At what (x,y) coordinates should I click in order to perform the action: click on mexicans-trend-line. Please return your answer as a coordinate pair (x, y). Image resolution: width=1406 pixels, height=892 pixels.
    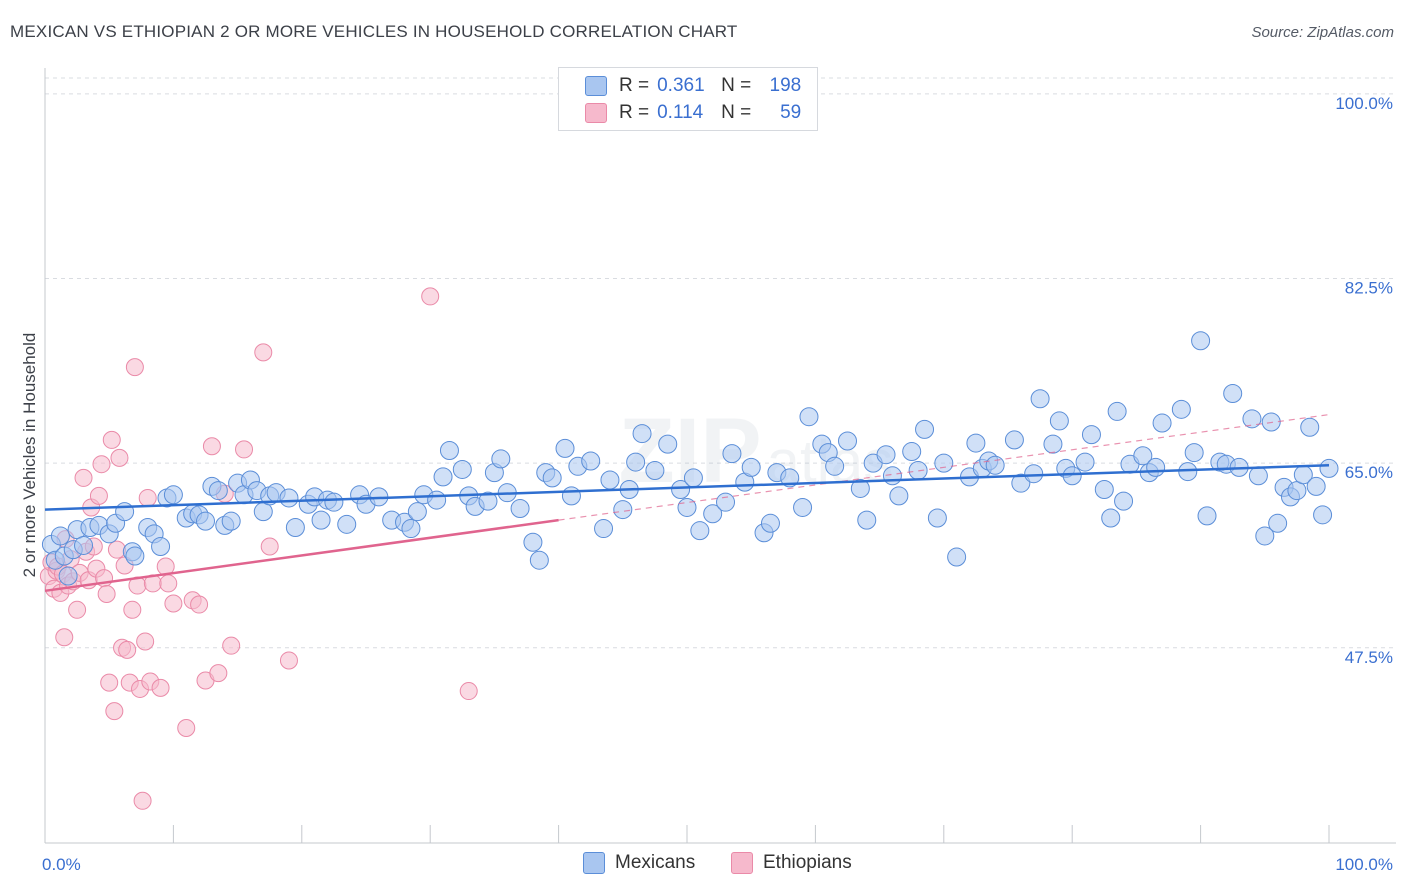
    Looking at the image, I should click on (687, 487).